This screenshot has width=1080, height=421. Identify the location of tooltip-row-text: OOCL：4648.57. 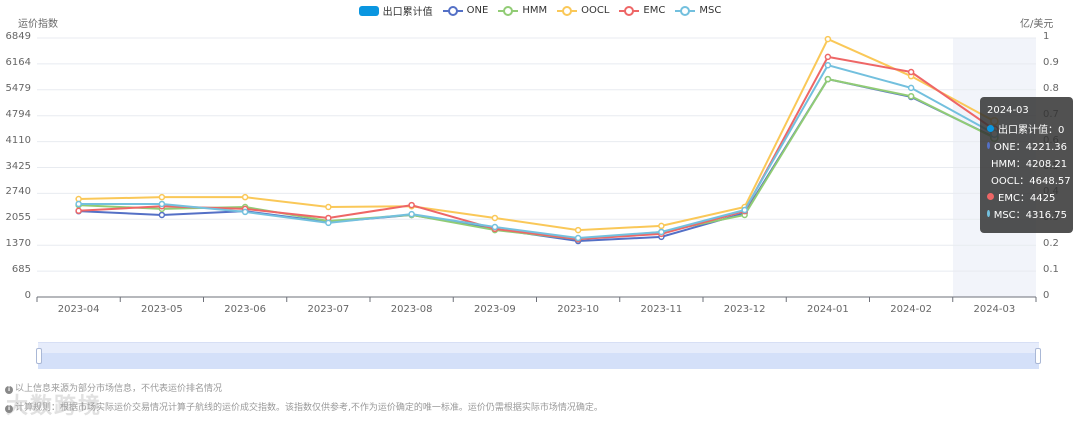
(1031, 181).